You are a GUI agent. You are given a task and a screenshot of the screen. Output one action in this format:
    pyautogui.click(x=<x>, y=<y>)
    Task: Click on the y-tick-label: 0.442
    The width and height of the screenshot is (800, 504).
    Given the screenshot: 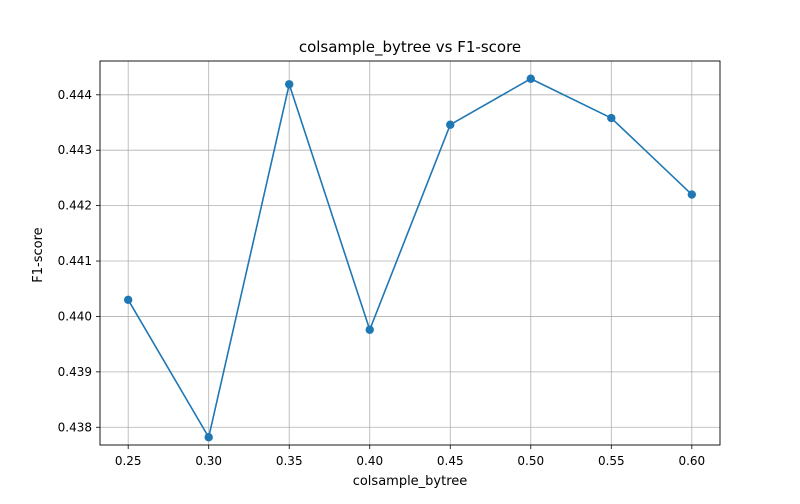 What is the action you would take?
    pyautogui.click(x=75, y=206)
    